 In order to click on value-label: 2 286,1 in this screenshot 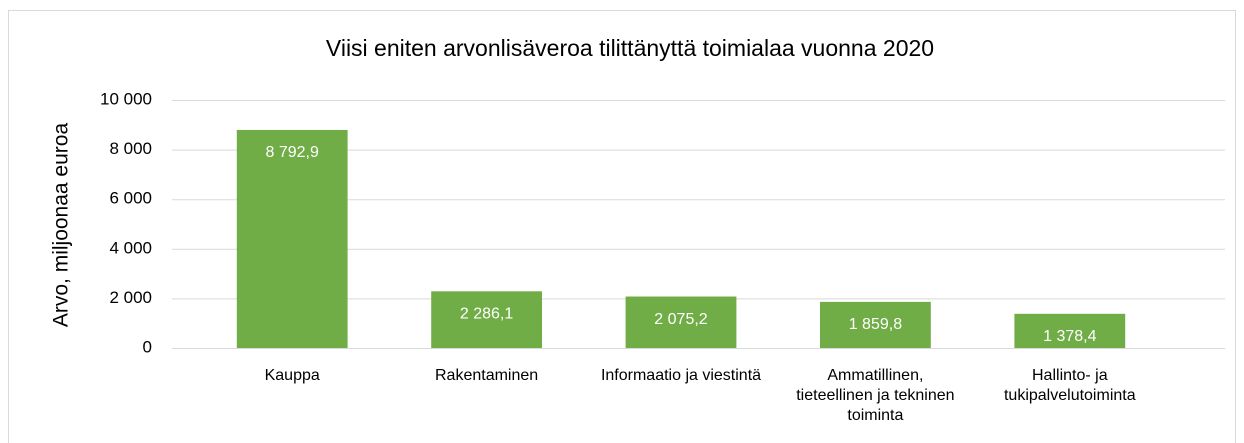, I will do `click(486, 314)`.